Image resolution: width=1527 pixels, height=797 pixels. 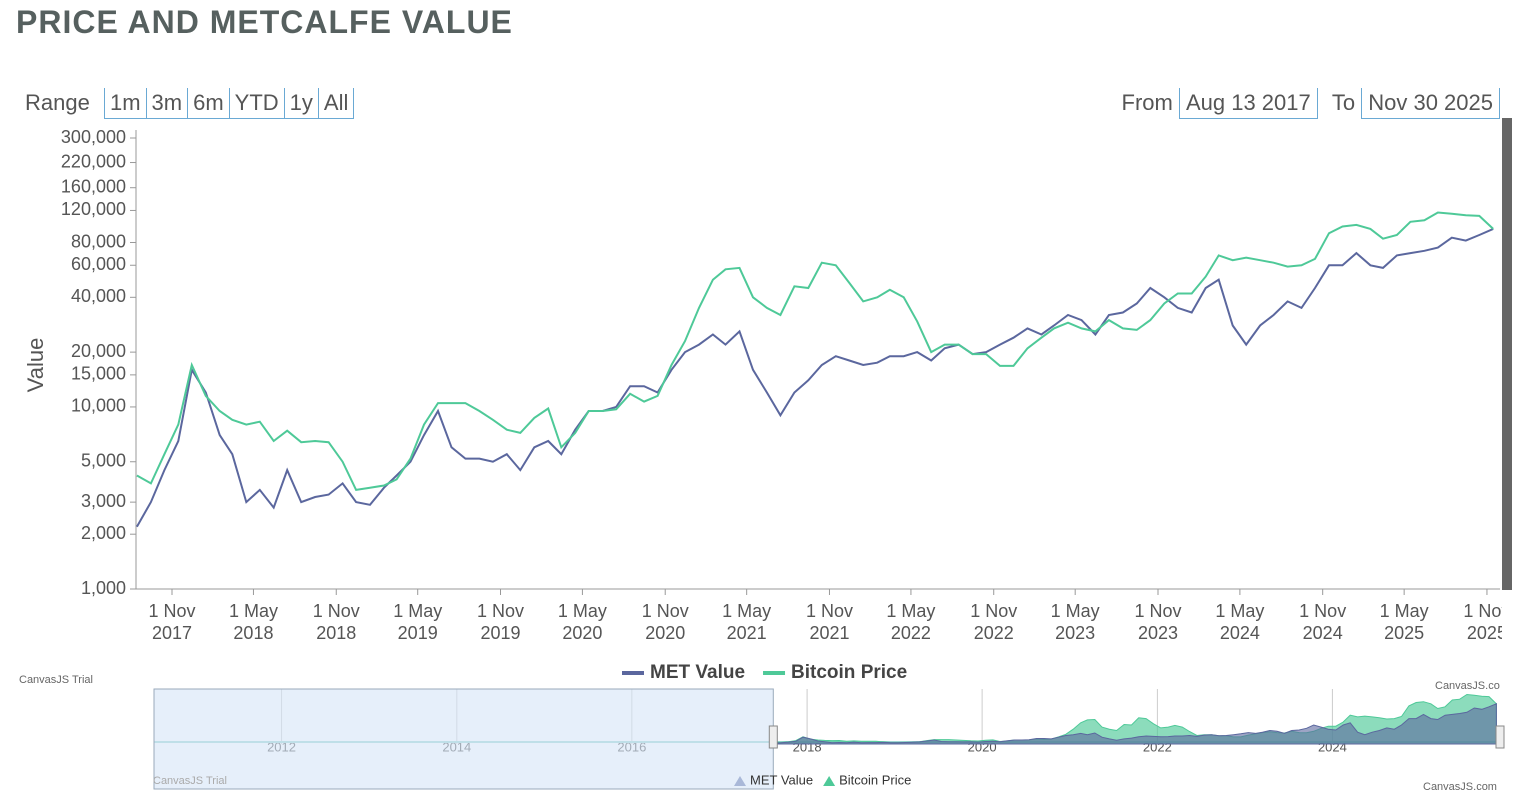 I want to click on range-button: YTD, so click(x=257, y=103).